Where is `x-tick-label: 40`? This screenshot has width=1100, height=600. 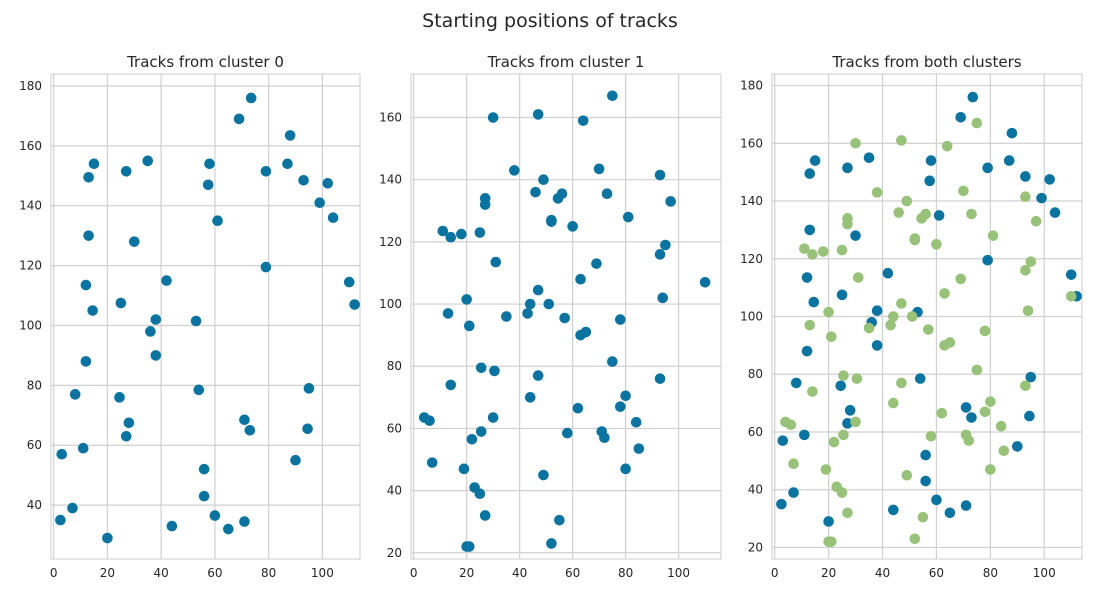 x-tick-label: 40 is located at coordinates (519, 573).